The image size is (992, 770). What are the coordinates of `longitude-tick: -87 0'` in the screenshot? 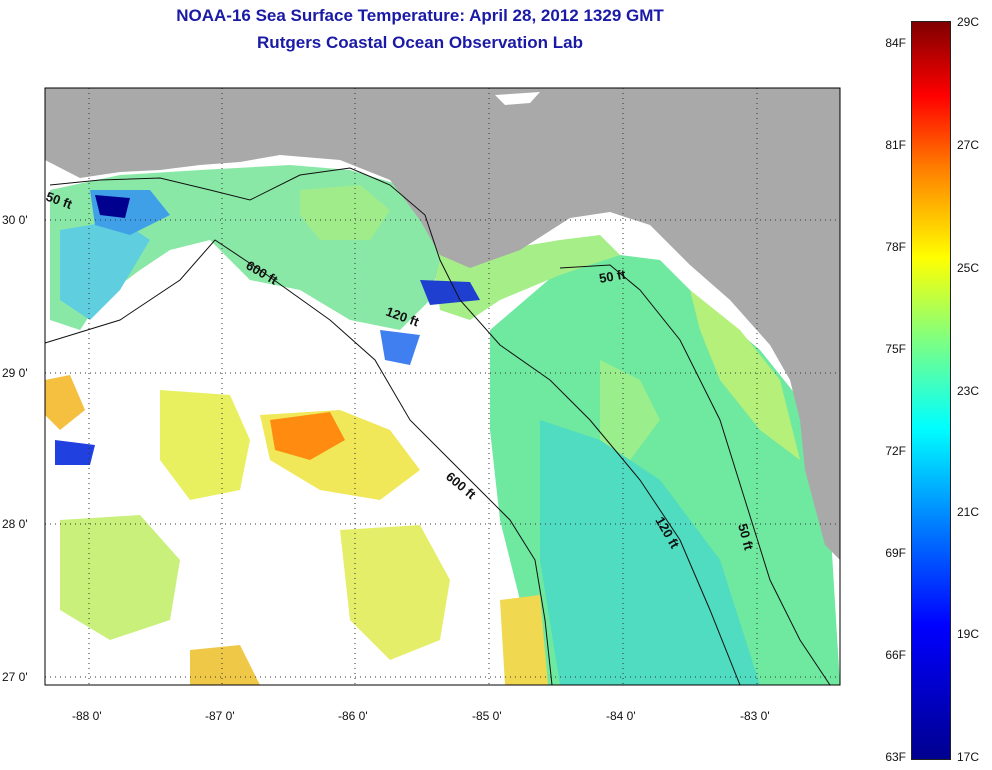 It's located at (220, 716).